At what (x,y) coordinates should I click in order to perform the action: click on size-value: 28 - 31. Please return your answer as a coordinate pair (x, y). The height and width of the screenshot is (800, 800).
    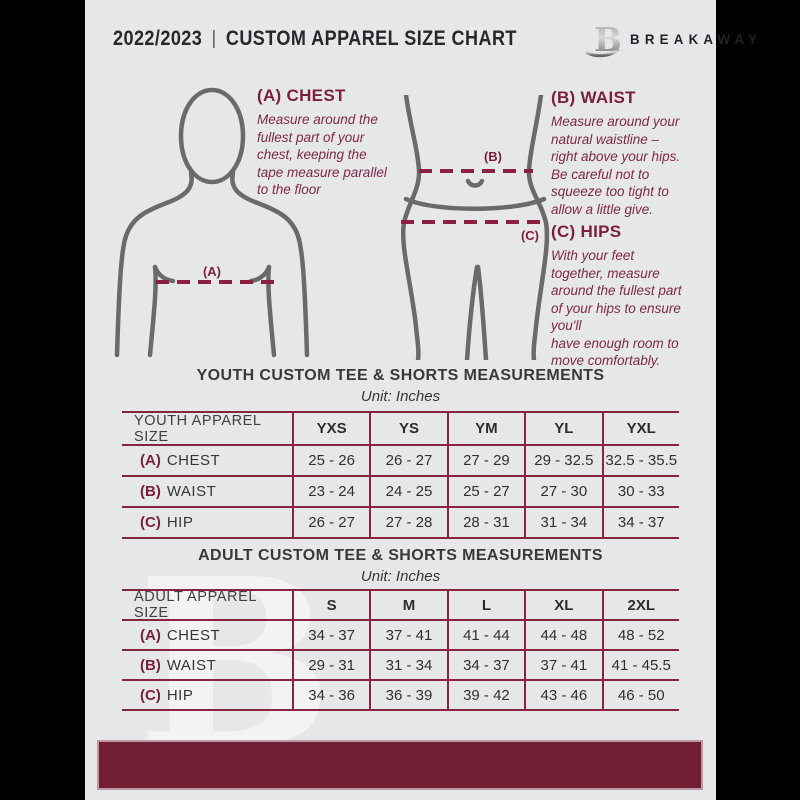
    Looking at the image, I should click on (485, 522).